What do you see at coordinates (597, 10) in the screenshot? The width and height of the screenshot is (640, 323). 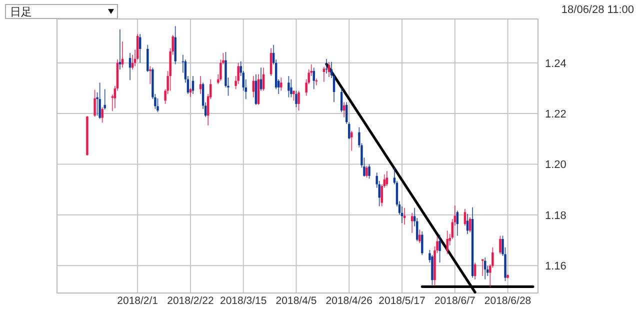 I see `annotation: 18/06/28 11:00` at bounding box center [597, 10].